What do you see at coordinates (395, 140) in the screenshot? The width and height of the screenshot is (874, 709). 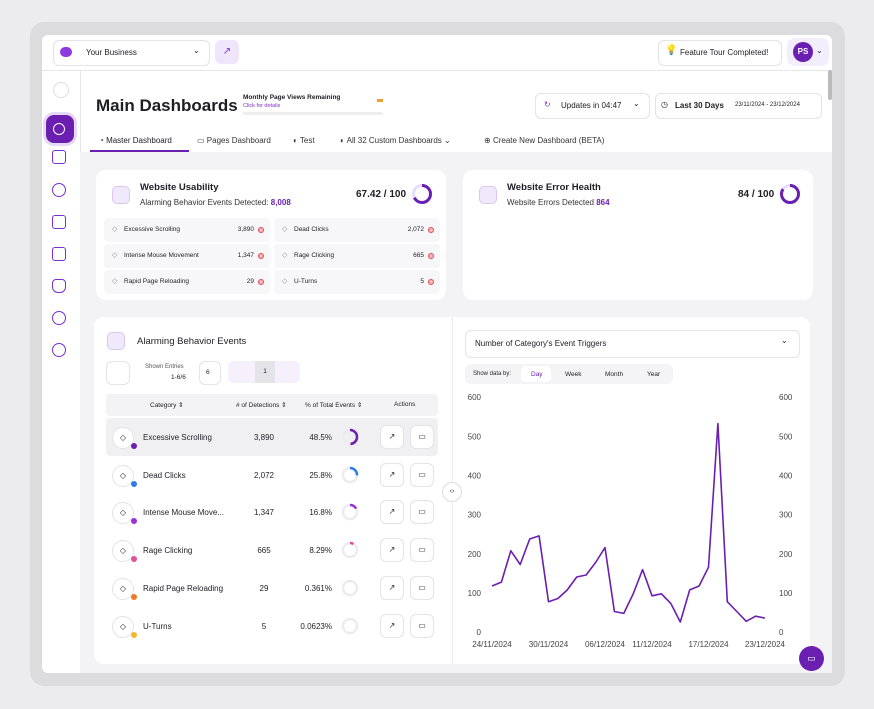 I see `tab: ◐ All 32 Custom Dashboards ⌄` at bounding box center [395, 140].